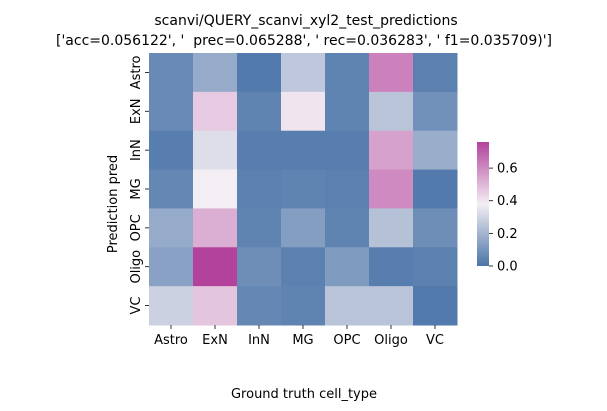 The height and width of the screenshot is (411, 607). I want to click on heatmap-cell-inn-oligo, so click(391, 150).